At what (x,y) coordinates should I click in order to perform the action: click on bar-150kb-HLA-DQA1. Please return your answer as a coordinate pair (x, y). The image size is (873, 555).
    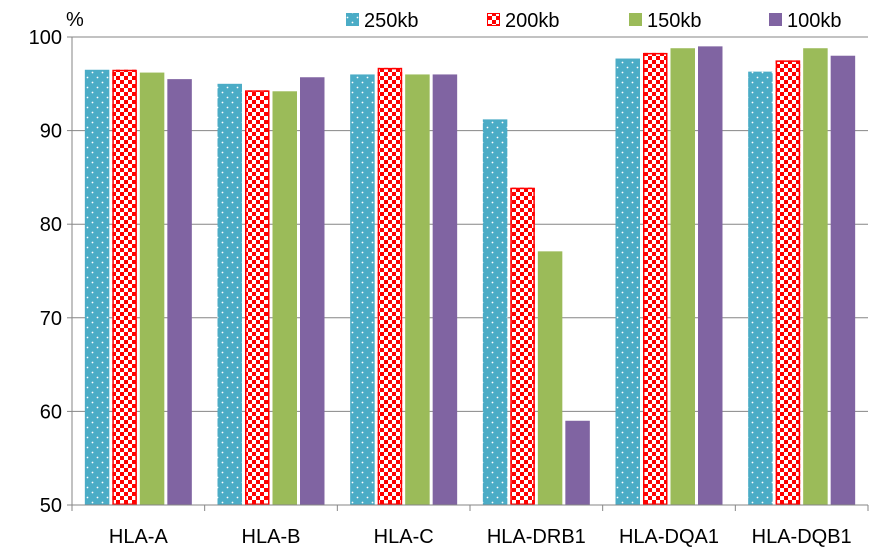
    Looking at the image, I should click on (682, 277).